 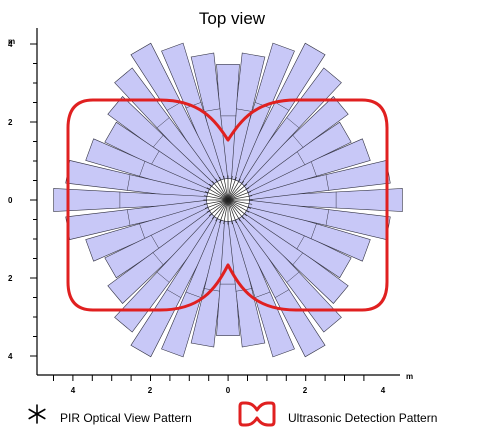 I want to click on pir-beam, so click(x=319, y=219).